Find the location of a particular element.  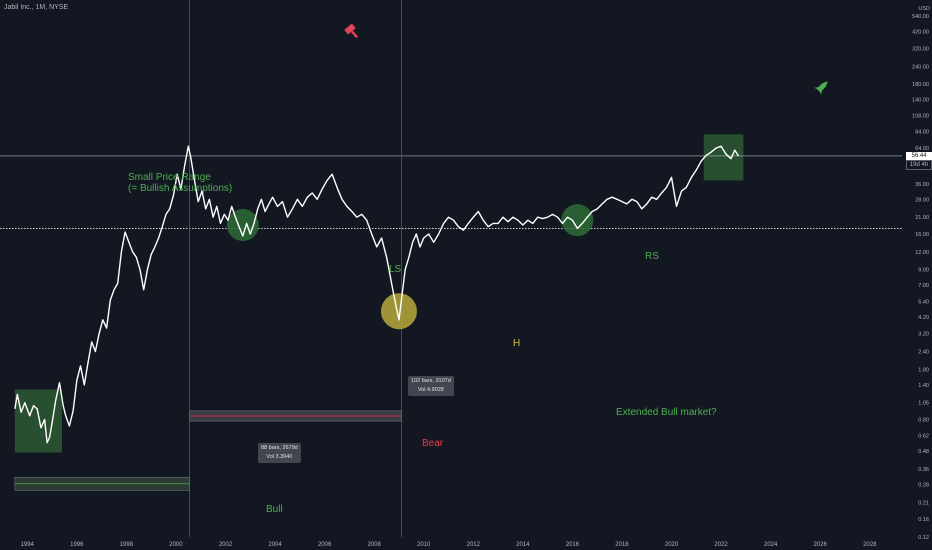

y-tick-label: 3.20 is located at coordinates (923, 335).